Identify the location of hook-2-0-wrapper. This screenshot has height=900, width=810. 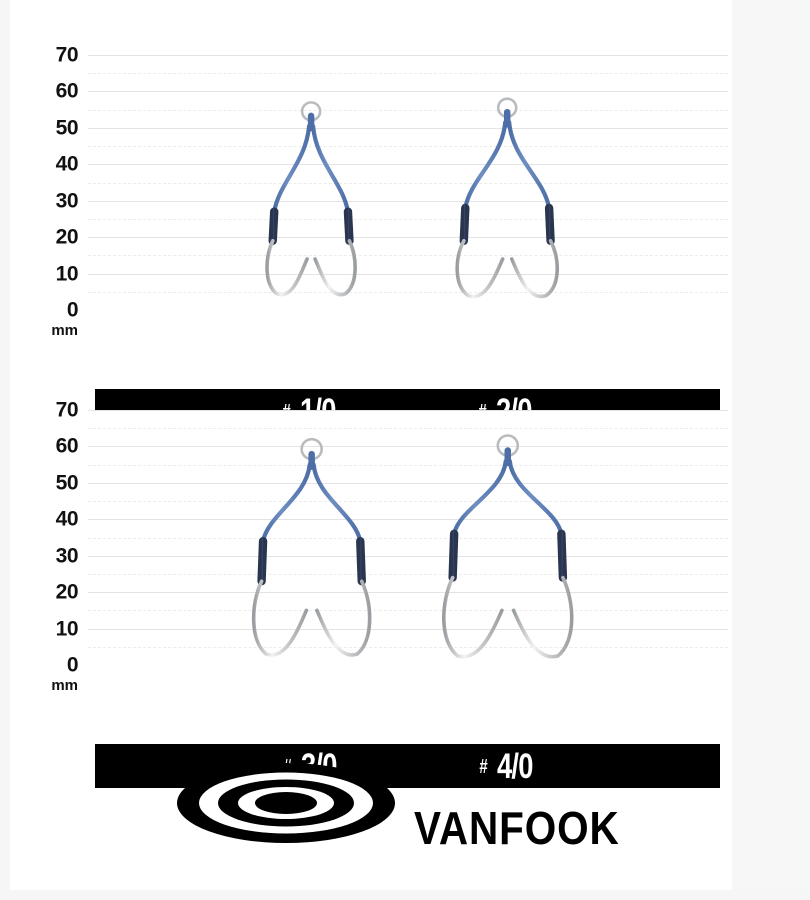
(507, 195).